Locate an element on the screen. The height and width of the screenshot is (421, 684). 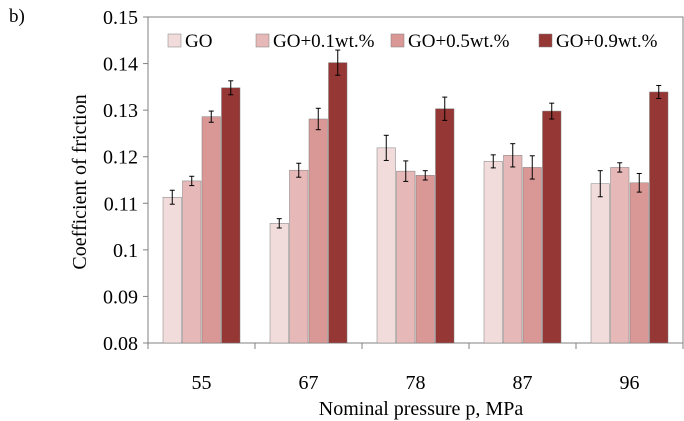
x-tick-label: 67 is located at coordinates (309, 383).